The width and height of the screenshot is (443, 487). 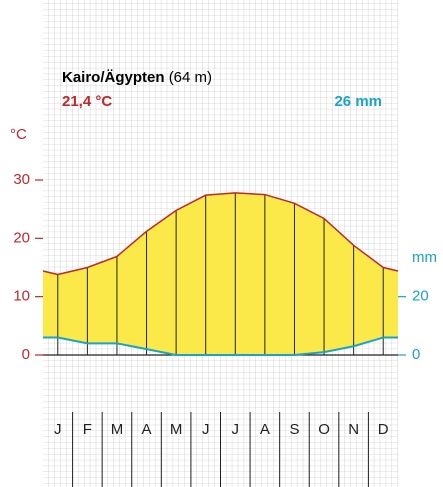 I want to click on y2-tick-label: 0, so click(x=416, y=354).